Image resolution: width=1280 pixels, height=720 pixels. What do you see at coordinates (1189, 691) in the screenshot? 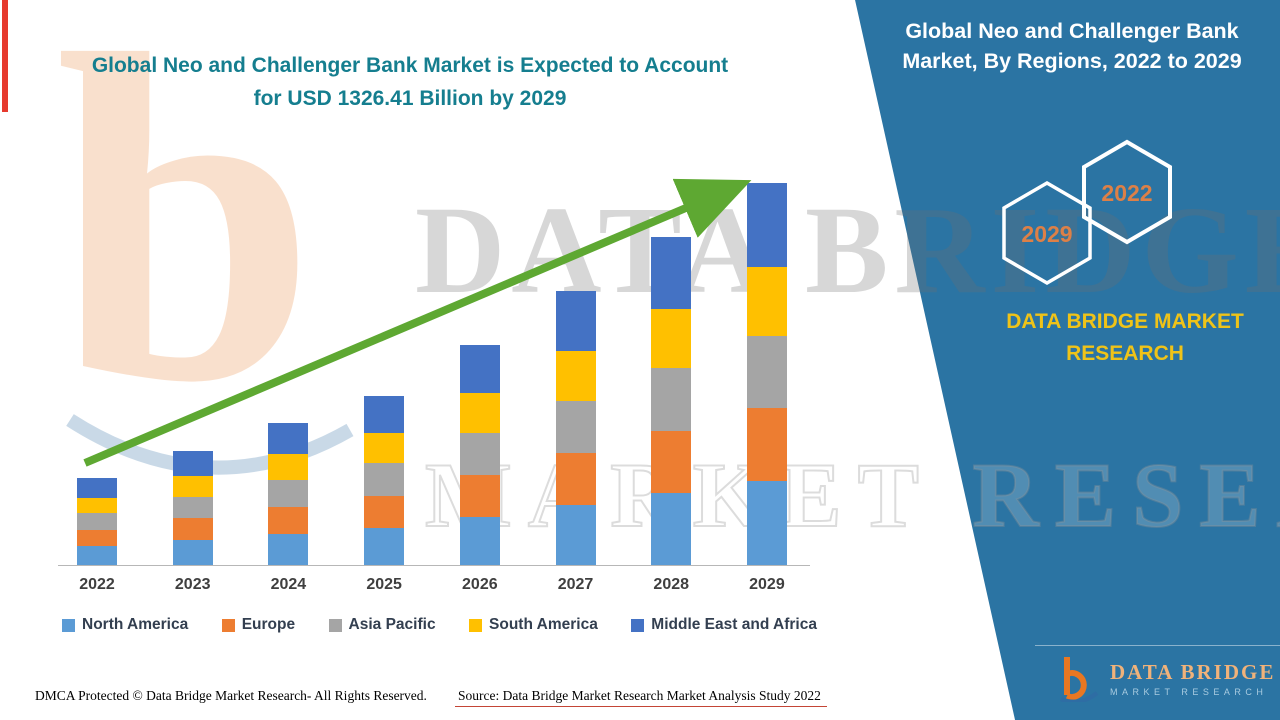
I see `logo-subtitle: MARKET RESEARCH` at bounding box center [1189, 691].